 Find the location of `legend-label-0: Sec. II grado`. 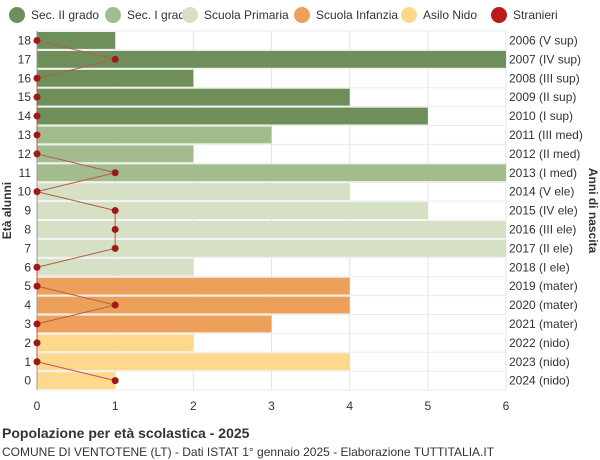

legend-label-0: Sec. II grado is located at coordinates (65, 15).